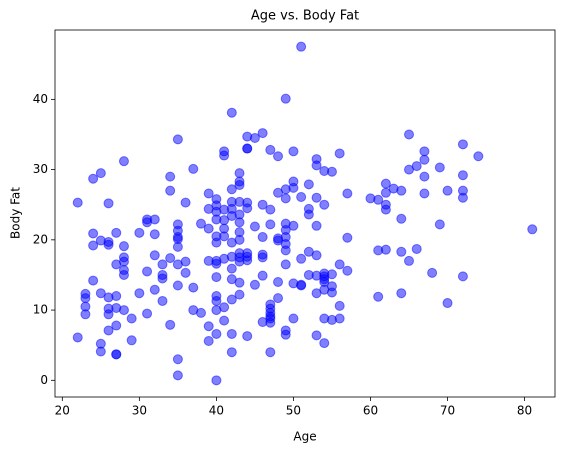  I want to click on x-tick-label: 80, so click(524, 411).